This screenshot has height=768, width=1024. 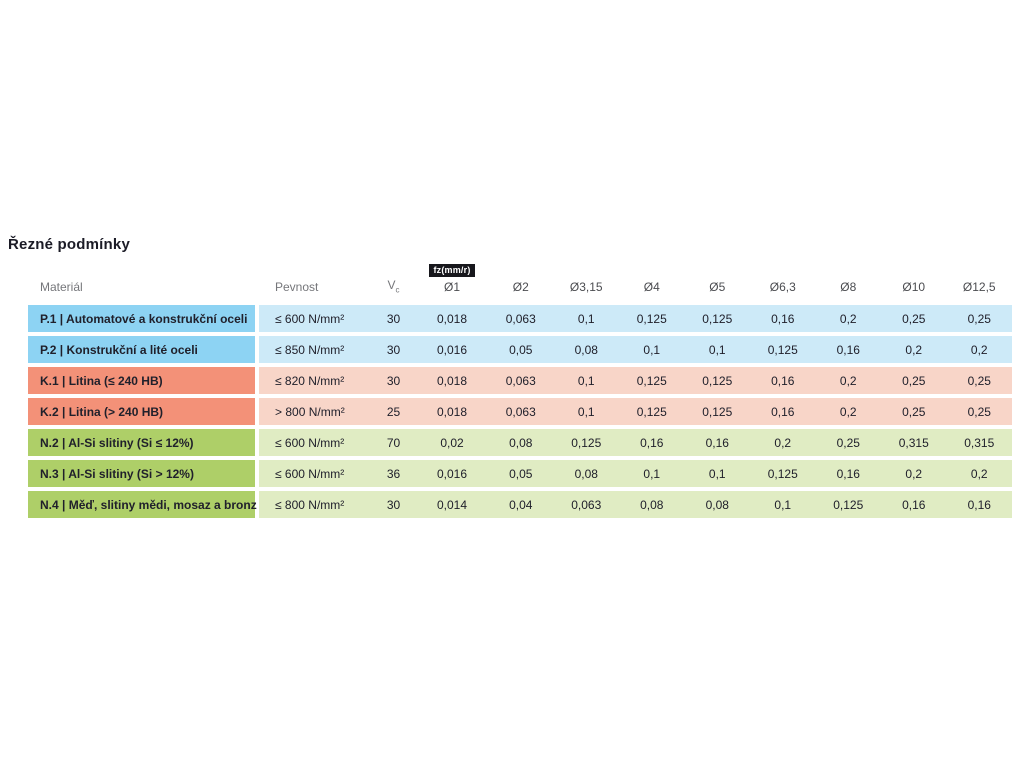 I want to click on vc-symbol: V, so click(x=391, y=284).